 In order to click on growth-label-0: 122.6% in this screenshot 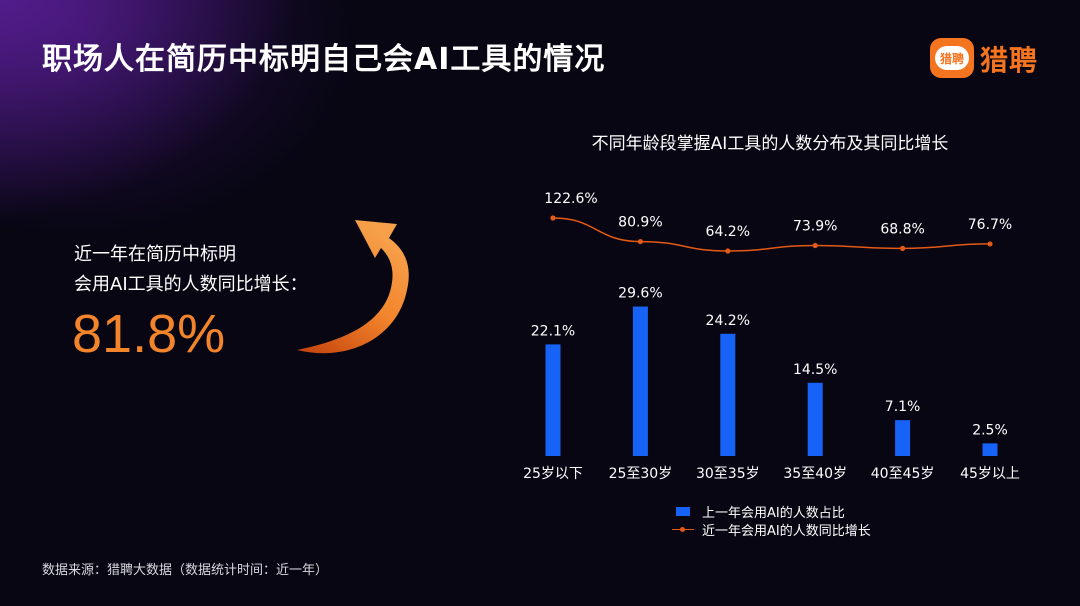, I will do `click(570, 199)`.